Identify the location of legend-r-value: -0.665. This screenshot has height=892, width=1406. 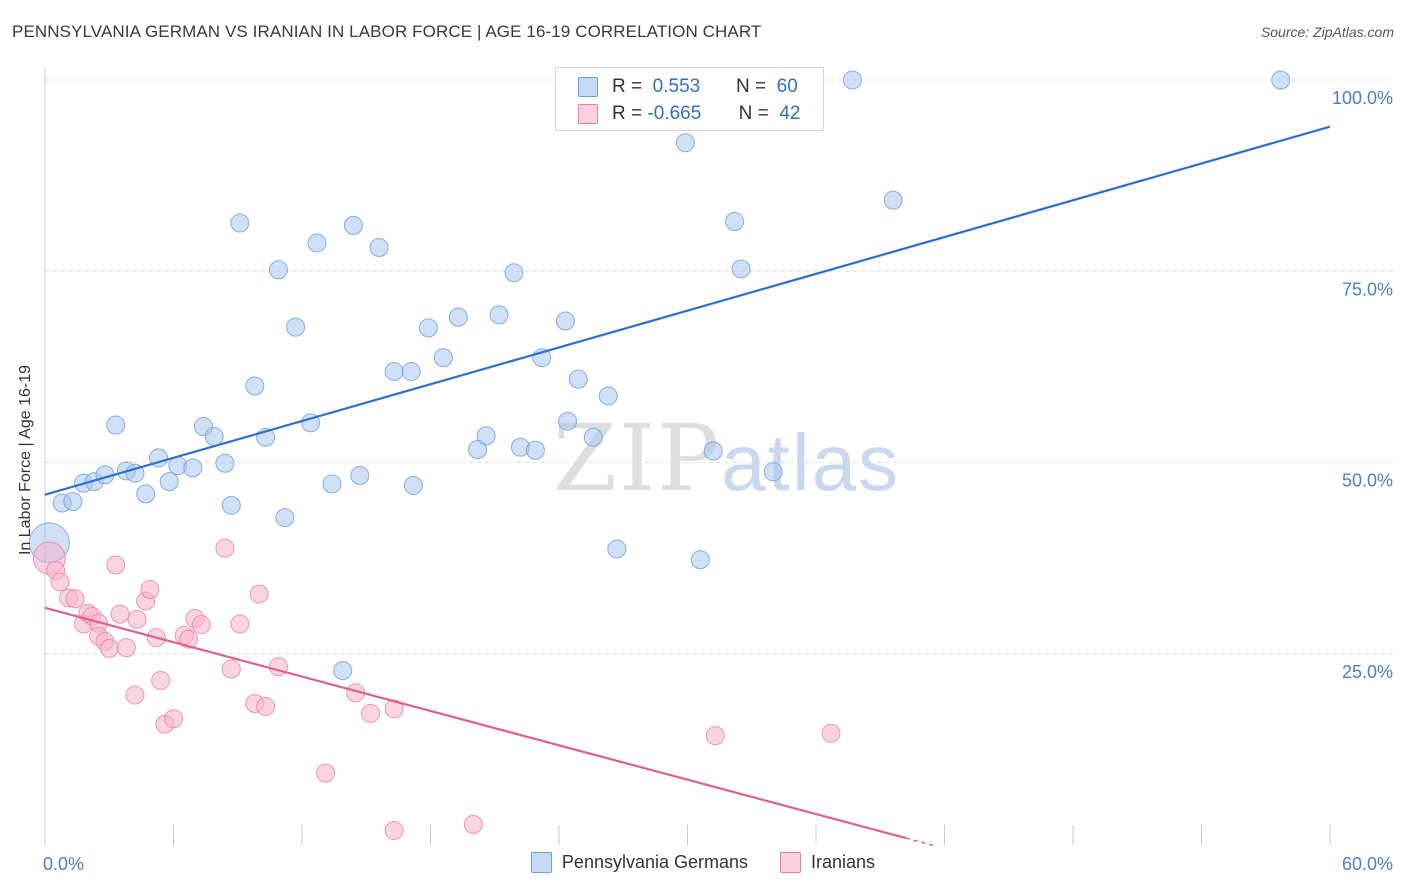
(674, 113).